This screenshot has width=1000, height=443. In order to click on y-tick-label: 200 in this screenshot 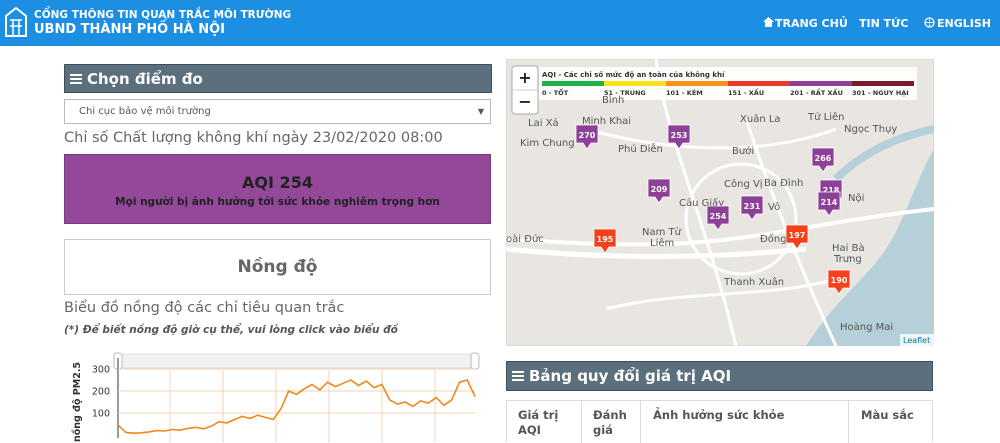, I will do `click(101, 392)`.